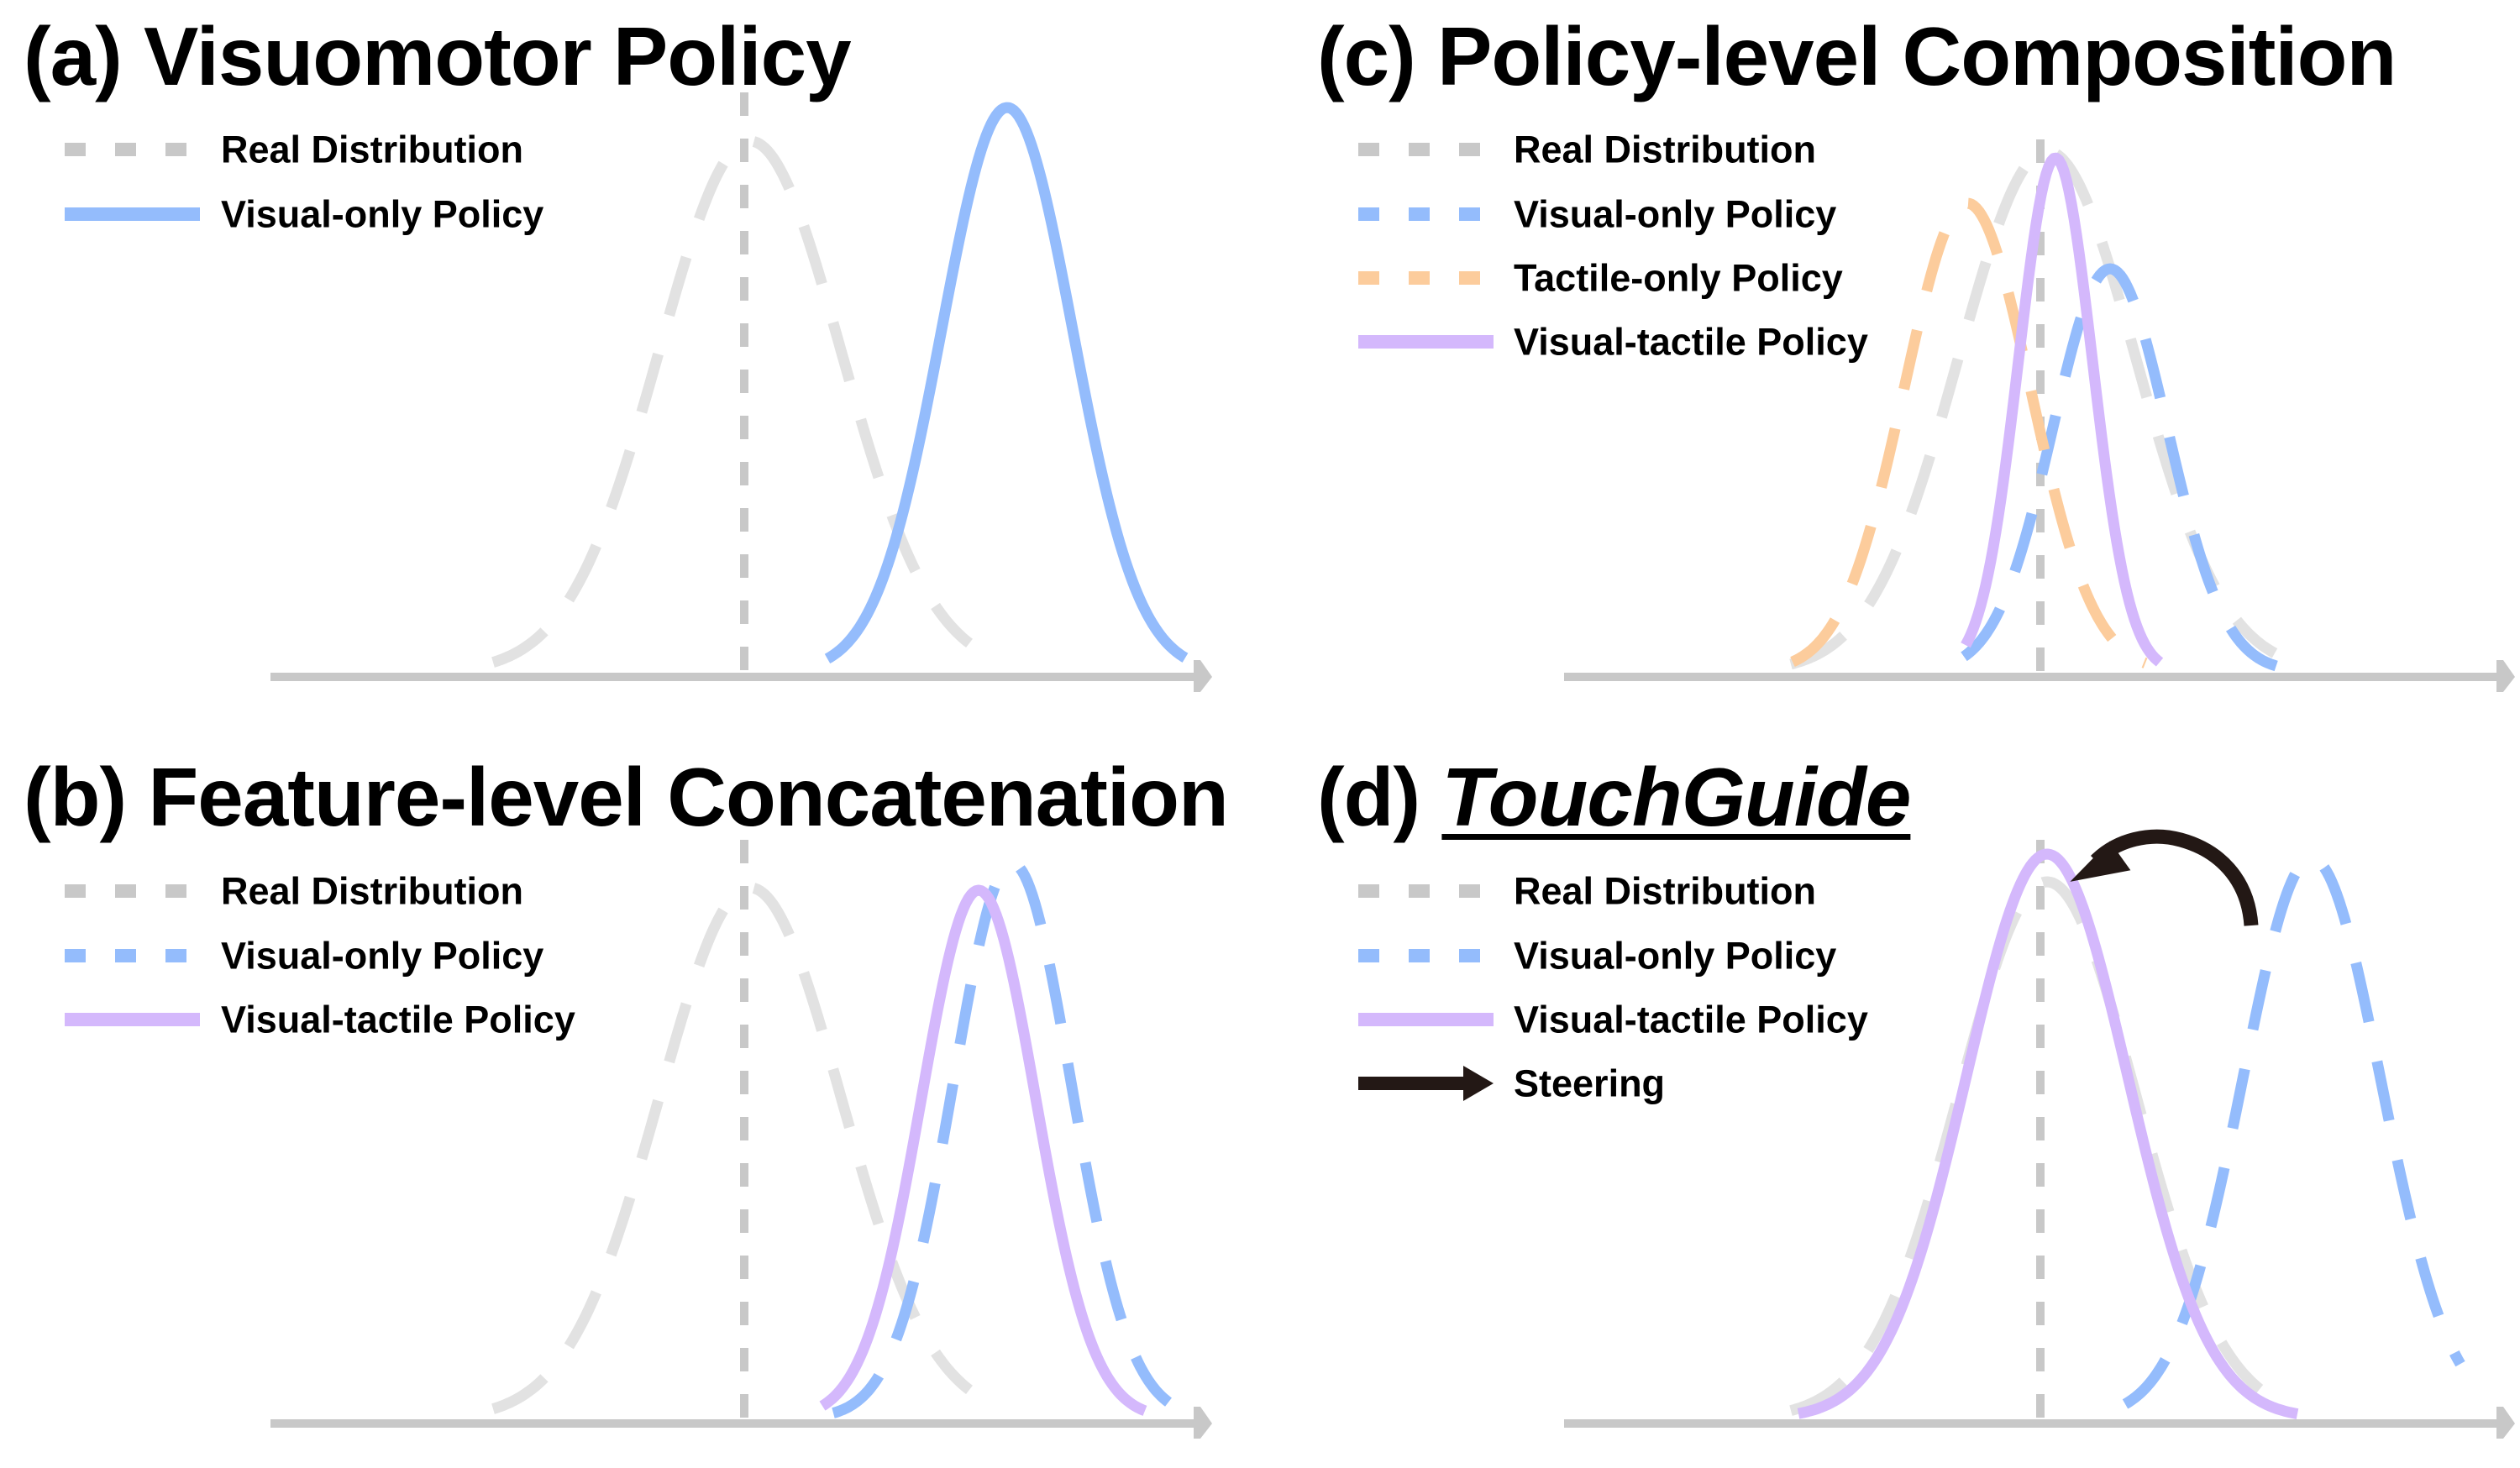 Image resolution: width=2520 pixels, height=1468 pixels. I want to click on panel-title-text: Visuomotor Policy, so click(498, 56).